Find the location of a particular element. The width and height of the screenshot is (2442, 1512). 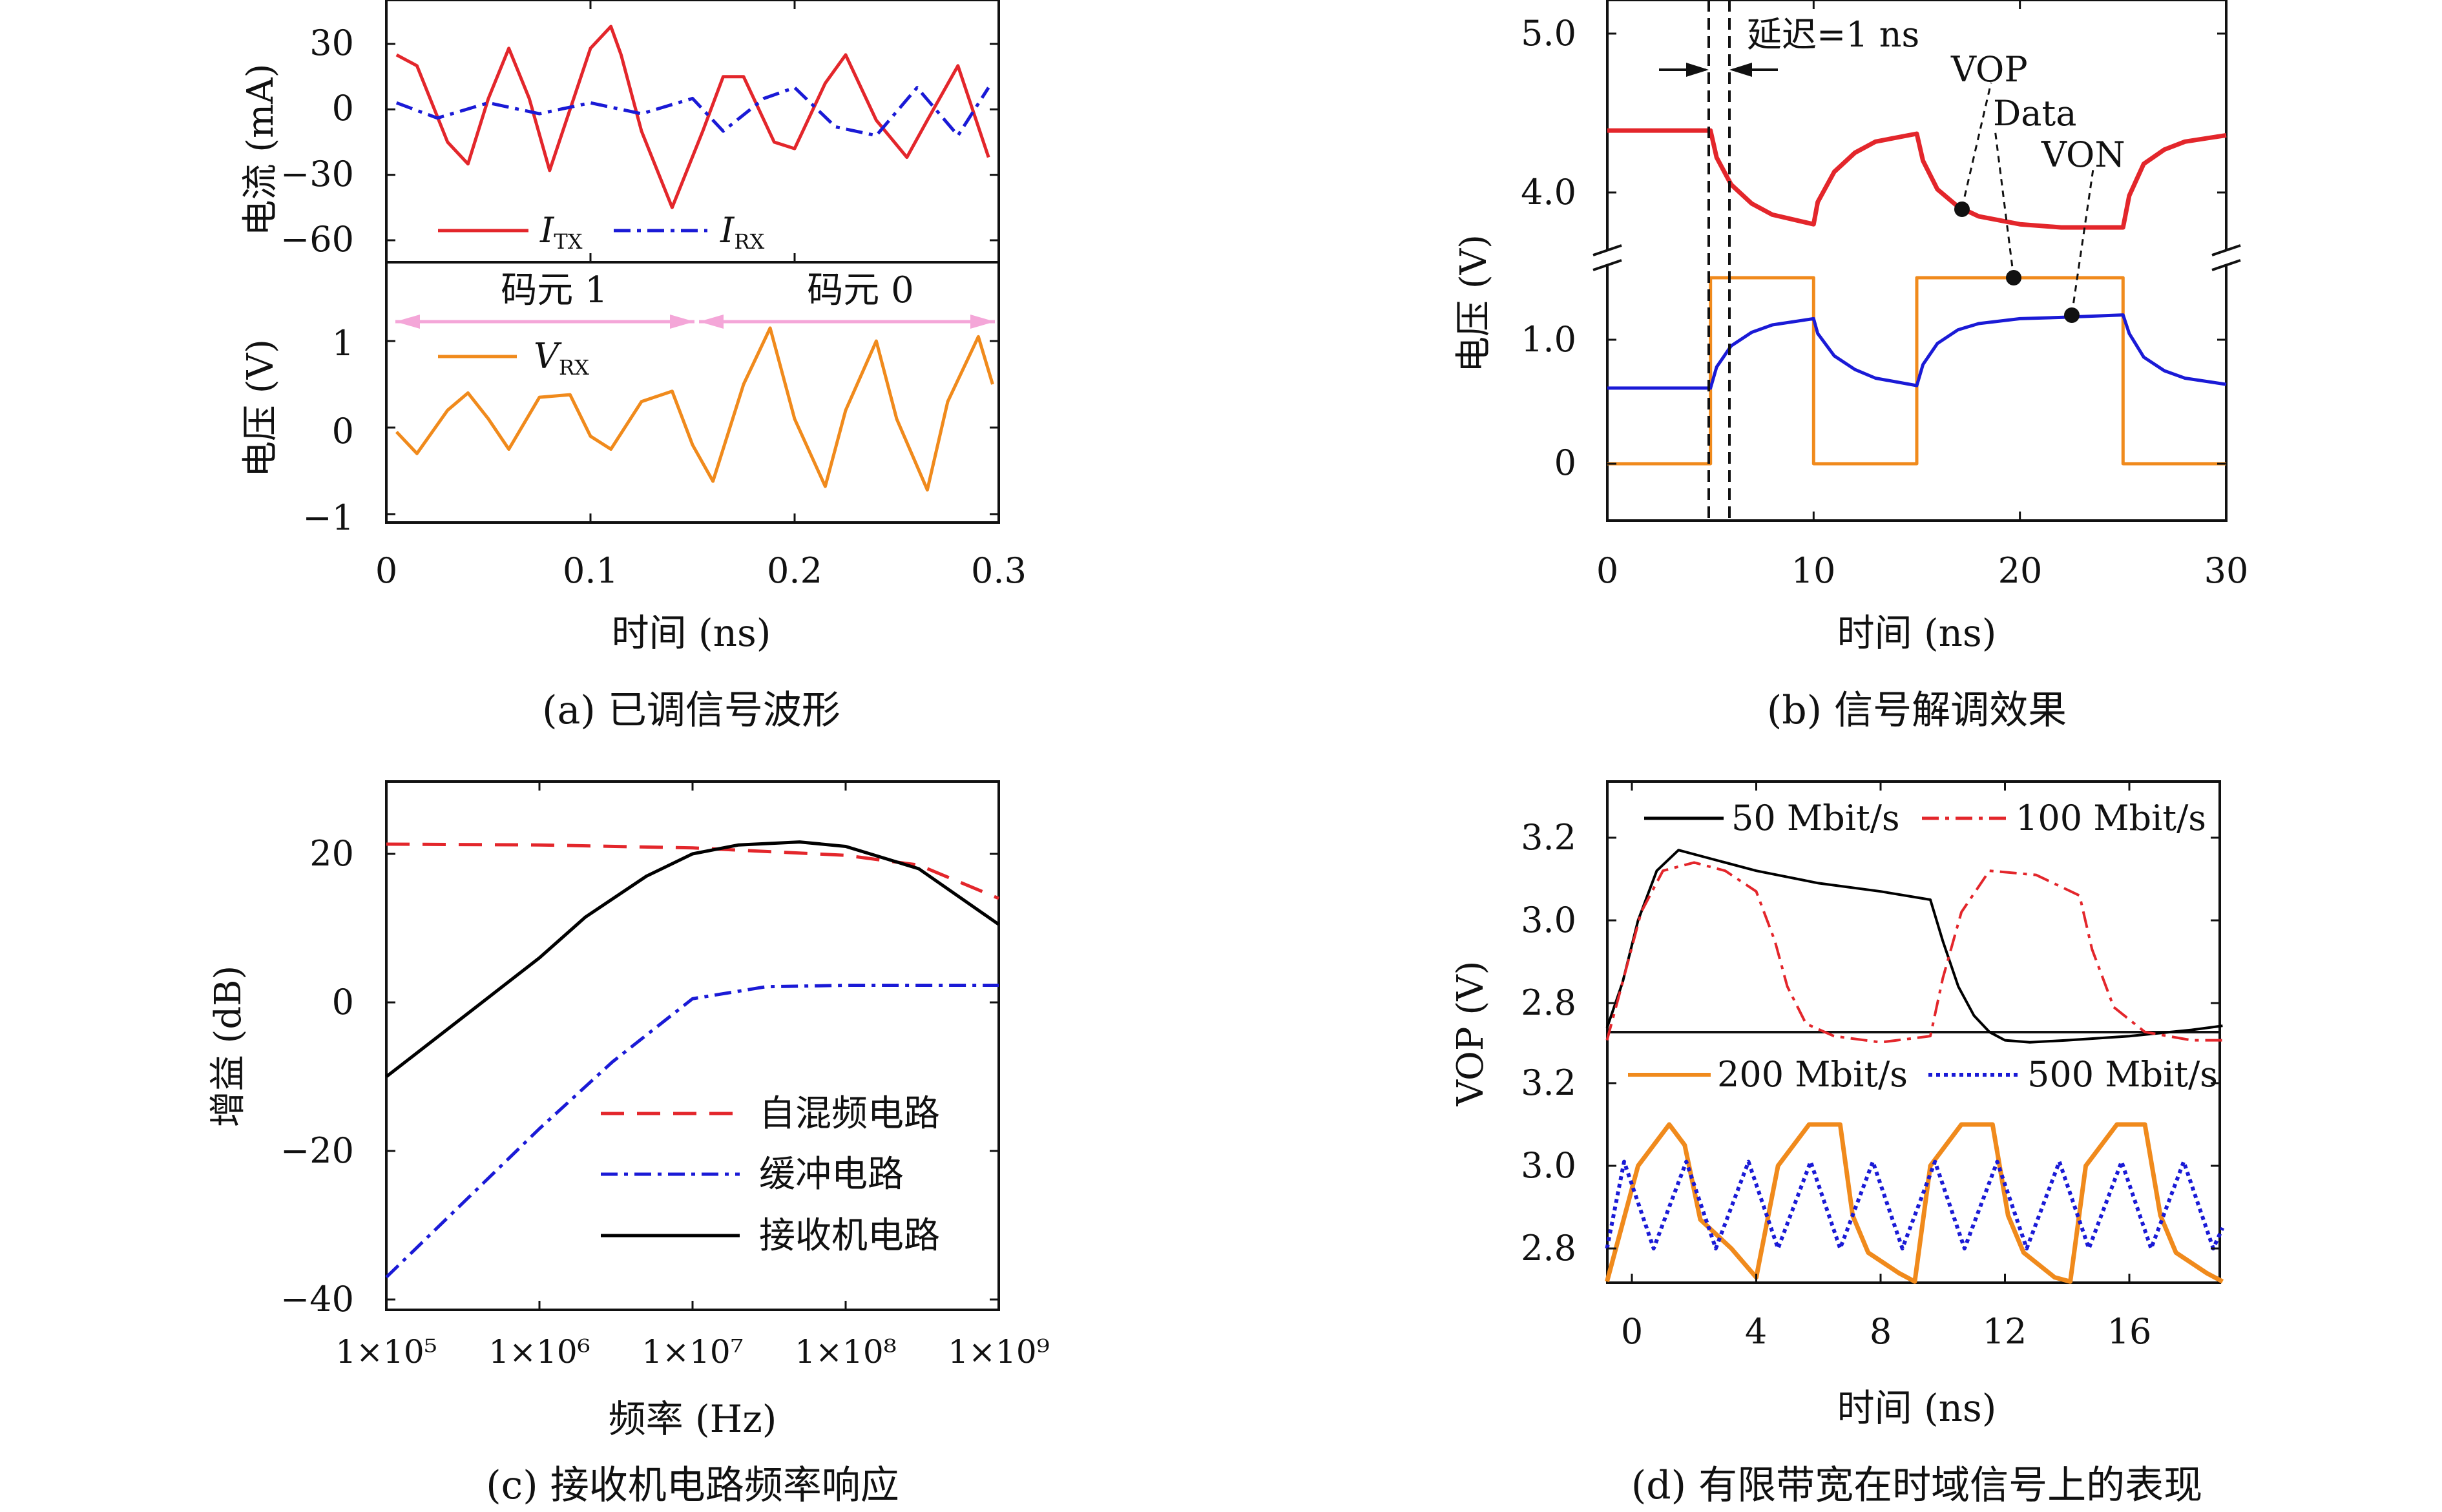

c-xtick: 1×10⁵ is located at coordinates (386, 1352).